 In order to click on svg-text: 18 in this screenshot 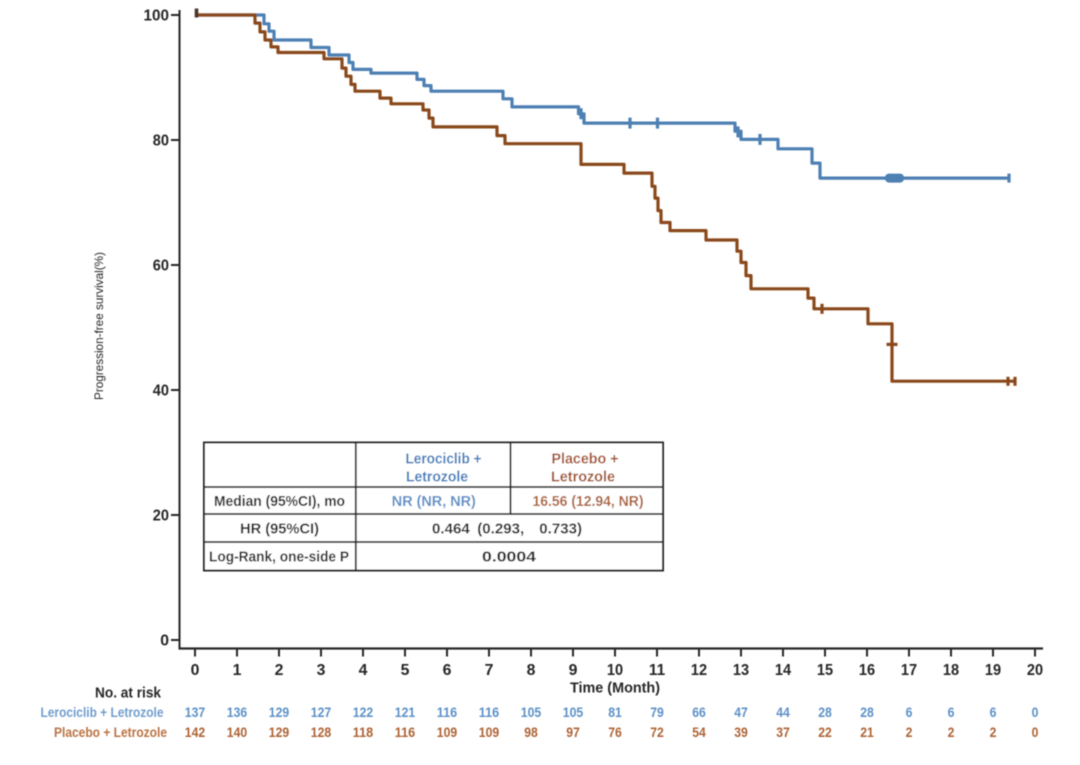, I will do `click(951, 670)`.